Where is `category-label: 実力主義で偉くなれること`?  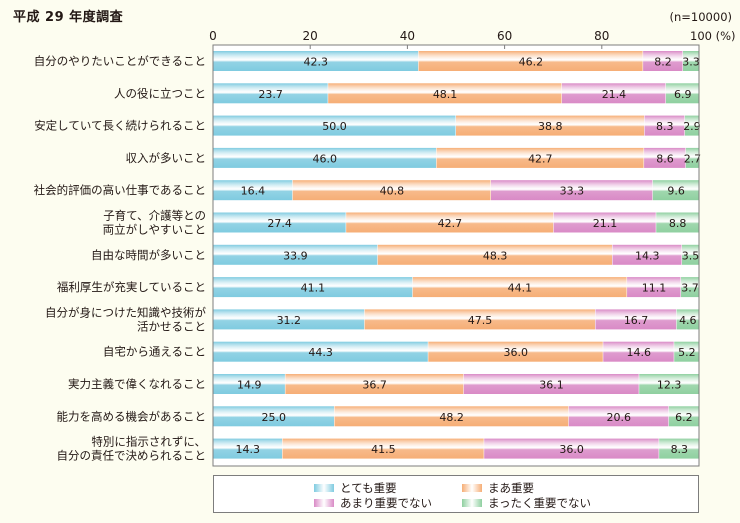 category-label: 実力主義で偉くなれること is located at coordinates (137, 384).